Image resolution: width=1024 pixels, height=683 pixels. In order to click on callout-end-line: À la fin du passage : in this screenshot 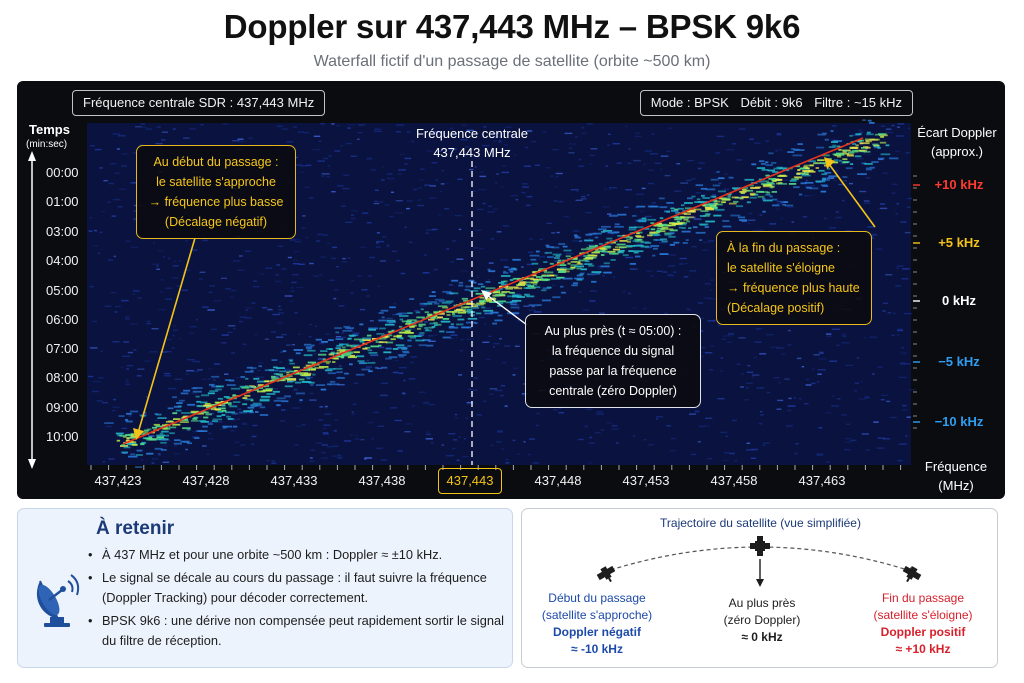, I will do `click(784, 248)`.